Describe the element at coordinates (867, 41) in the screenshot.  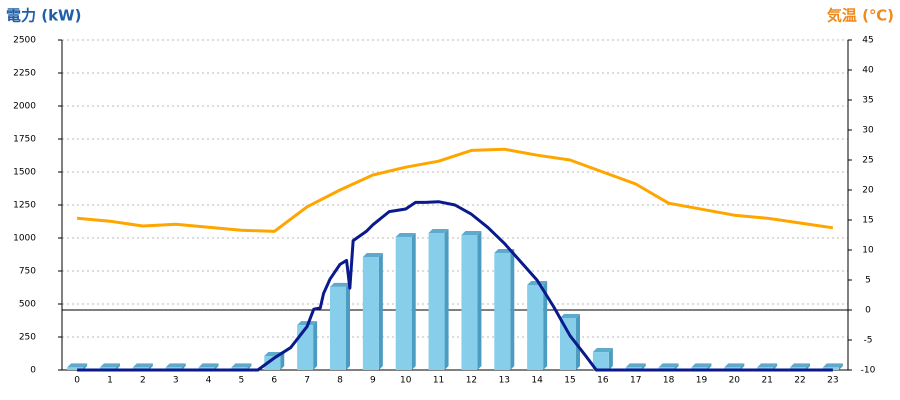
I see `y2-tick-label: 45` at that location.